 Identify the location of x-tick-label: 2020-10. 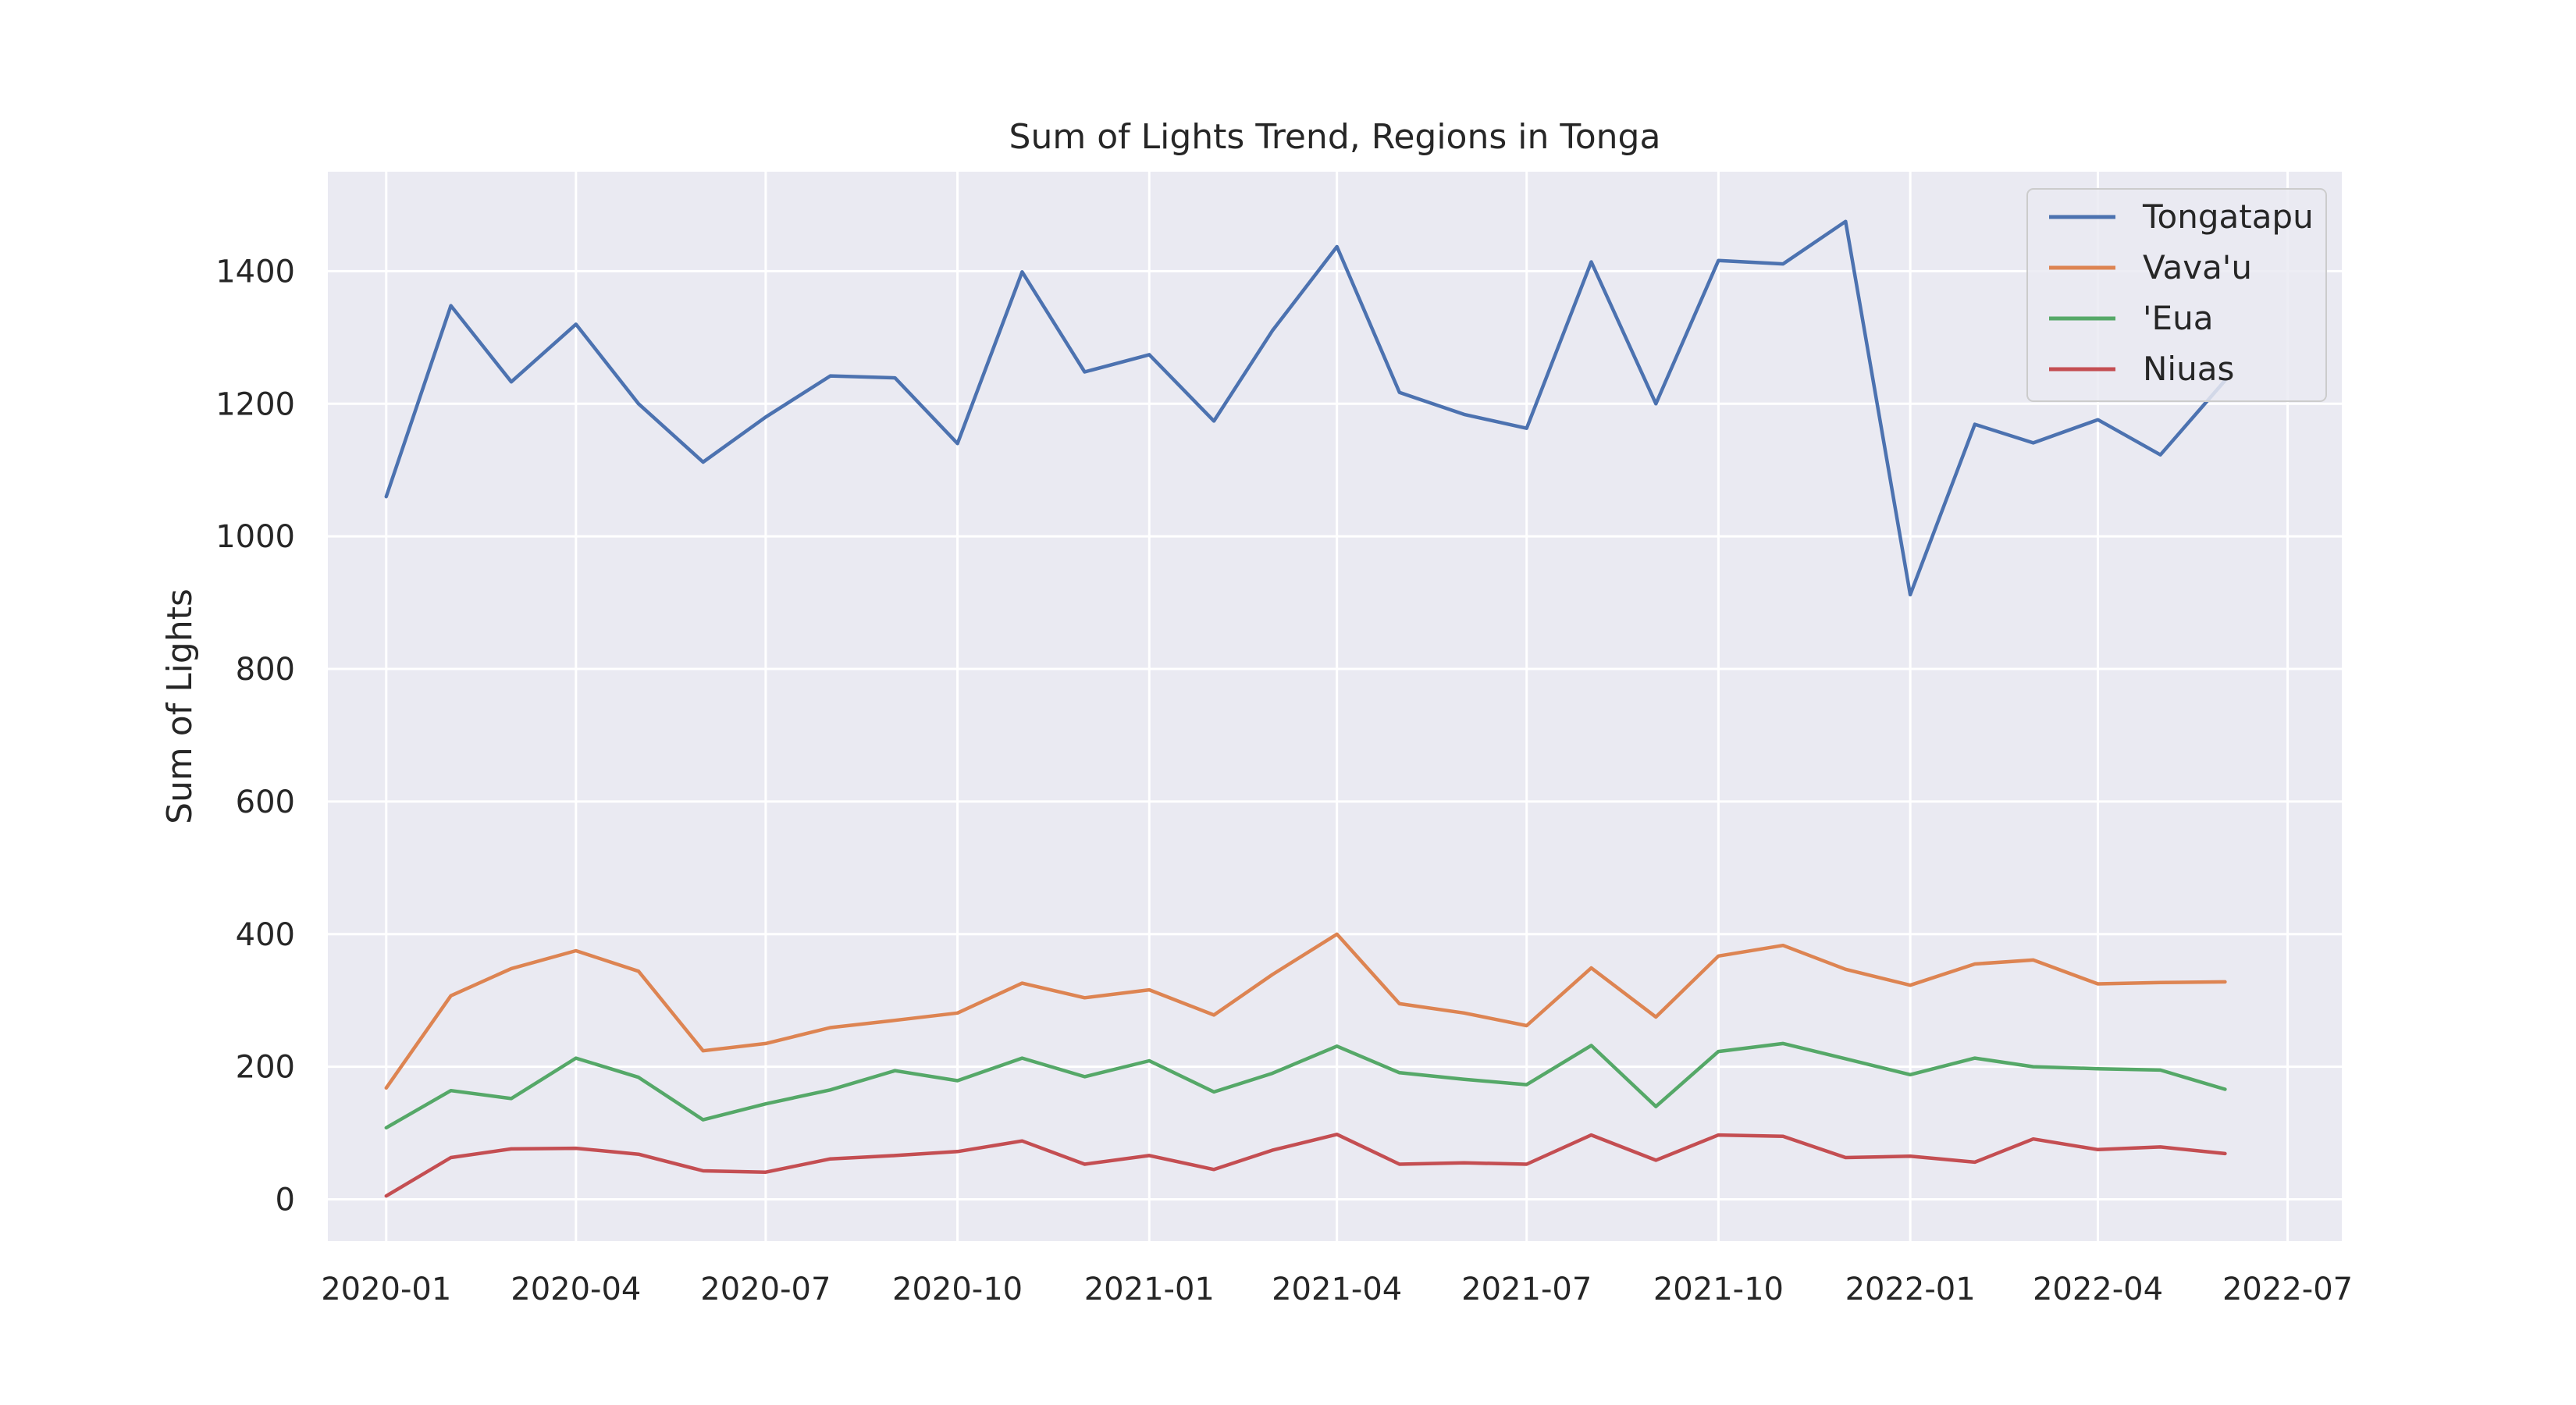
(958, 1290).